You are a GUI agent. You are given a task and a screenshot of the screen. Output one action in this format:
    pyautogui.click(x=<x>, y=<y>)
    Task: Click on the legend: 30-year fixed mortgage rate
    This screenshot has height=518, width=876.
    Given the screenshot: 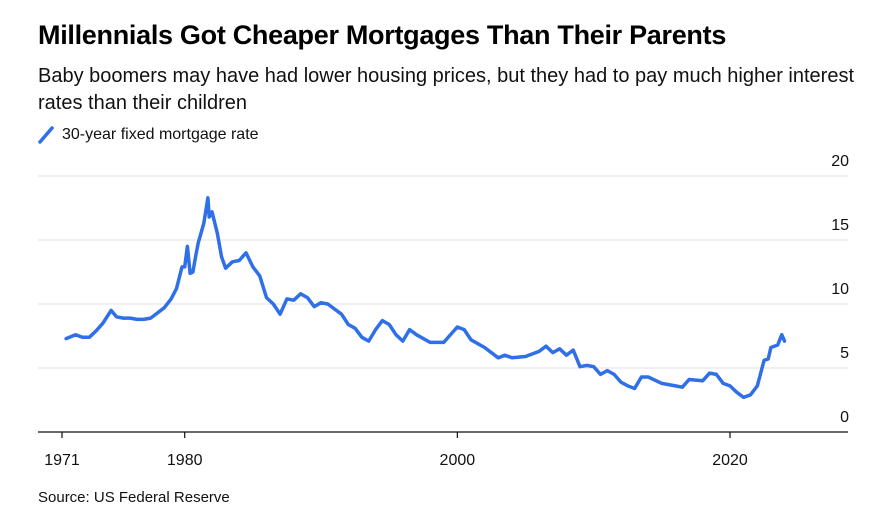 What is the action you would take?
    pyautogui.click(x=148, y=135)
    